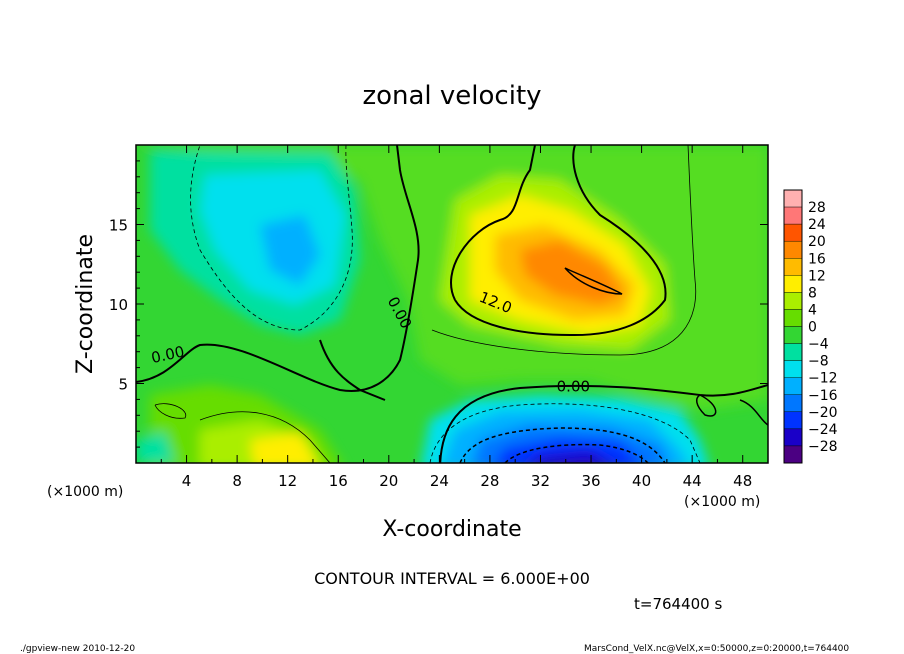 This screenshot has height=654, width=904. Describe the element at coordinates (388, 481) in the screenshot. I see `x-tick-label: 20` at that location.